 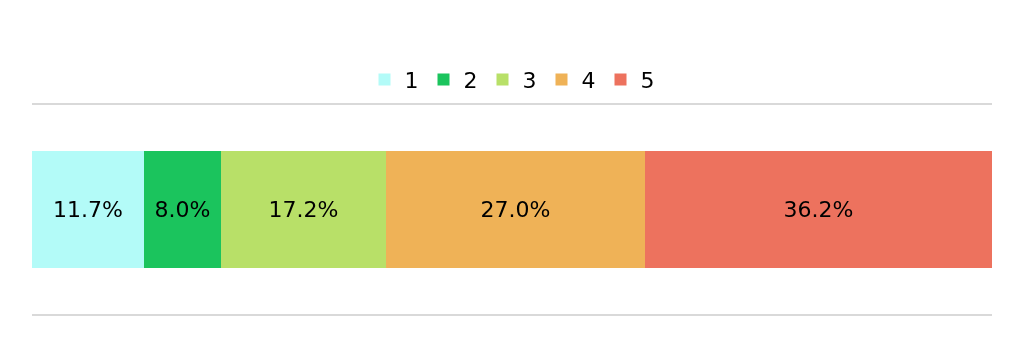 I want to click on legend-label: 2, so click(x=470, y=81).